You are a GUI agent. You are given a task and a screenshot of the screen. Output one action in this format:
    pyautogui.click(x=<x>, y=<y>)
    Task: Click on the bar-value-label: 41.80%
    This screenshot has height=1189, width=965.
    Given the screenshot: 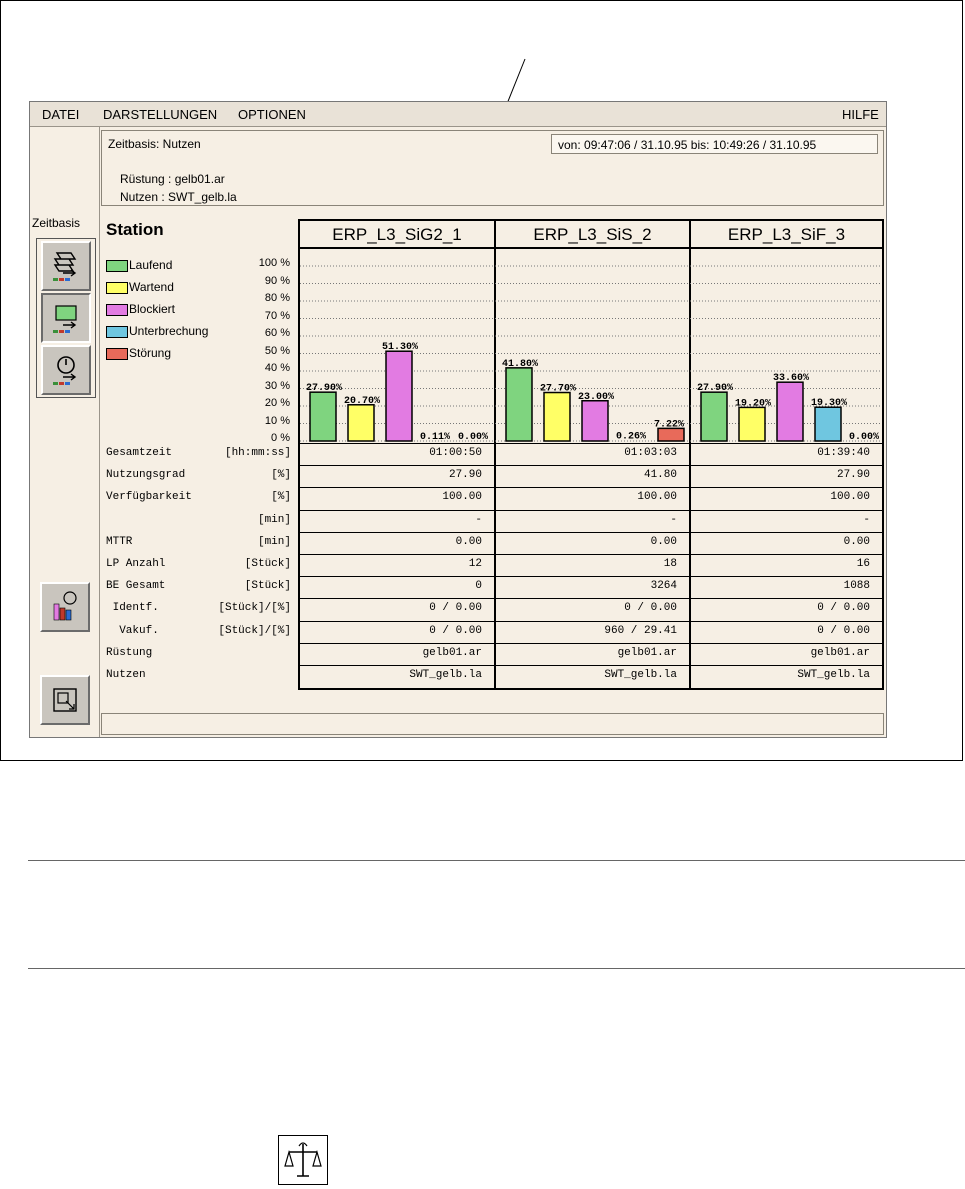 What is the action you would take?
    pyautogui.click(x=520, y=364)
    